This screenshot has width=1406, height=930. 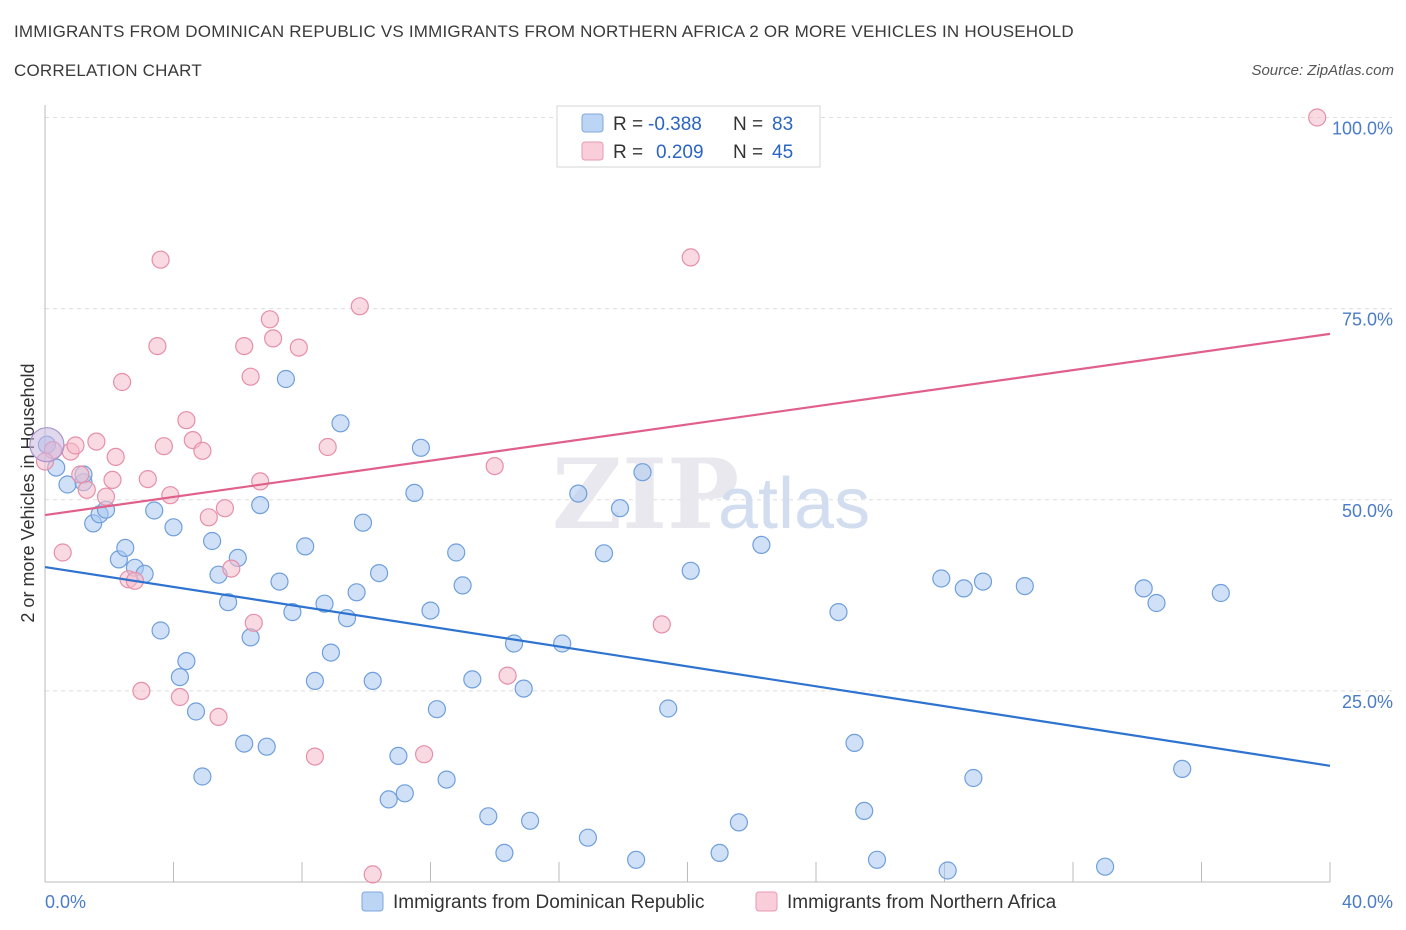 I want to click on x-tick-label-max: 40.0%, so click(x=1367, y=902).